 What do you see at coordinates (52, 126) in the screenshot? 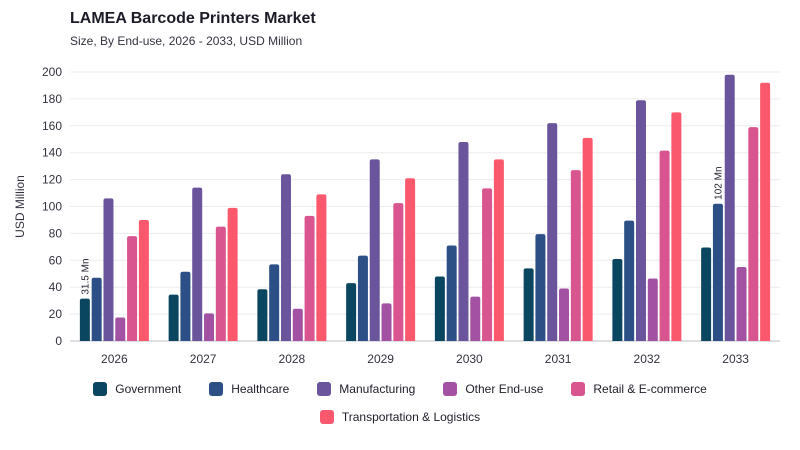
I see `y-tick-label: 160` at bounding box center [52, 126].